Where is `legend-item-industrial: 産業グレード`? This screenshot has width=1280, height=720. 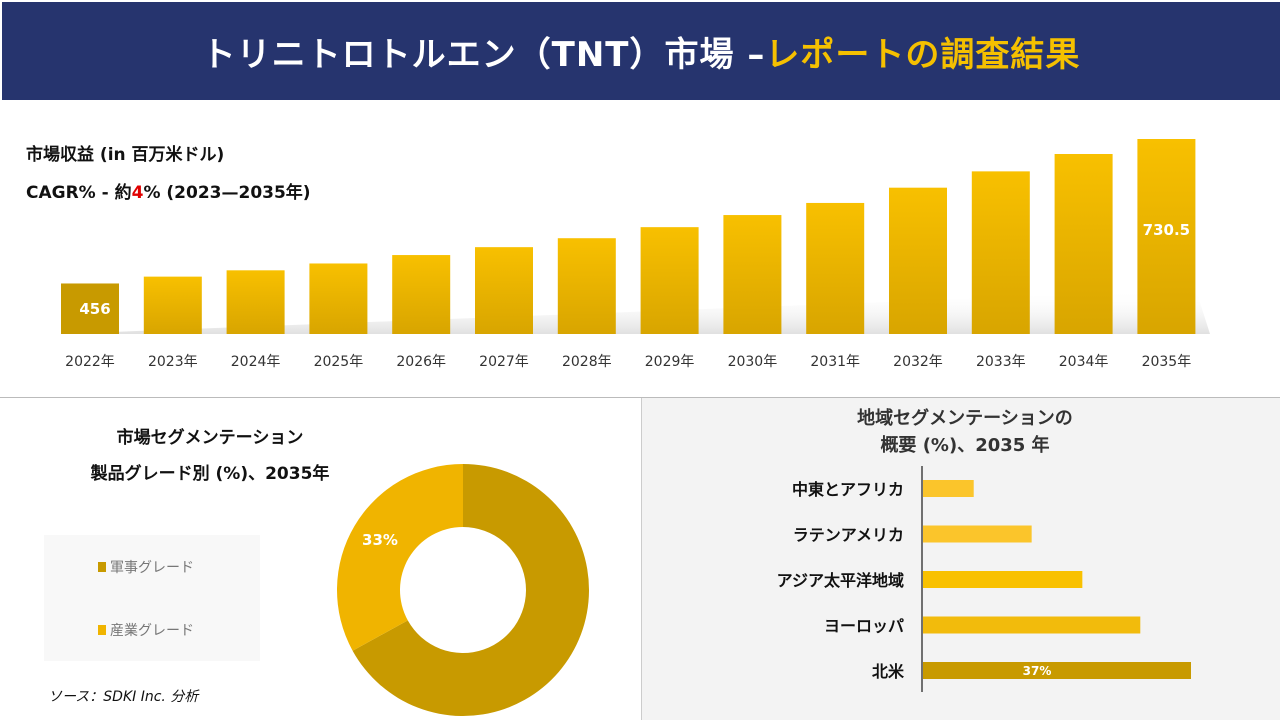 legend-item-industrial: 産業グレード is located at coordinates (146, 630).